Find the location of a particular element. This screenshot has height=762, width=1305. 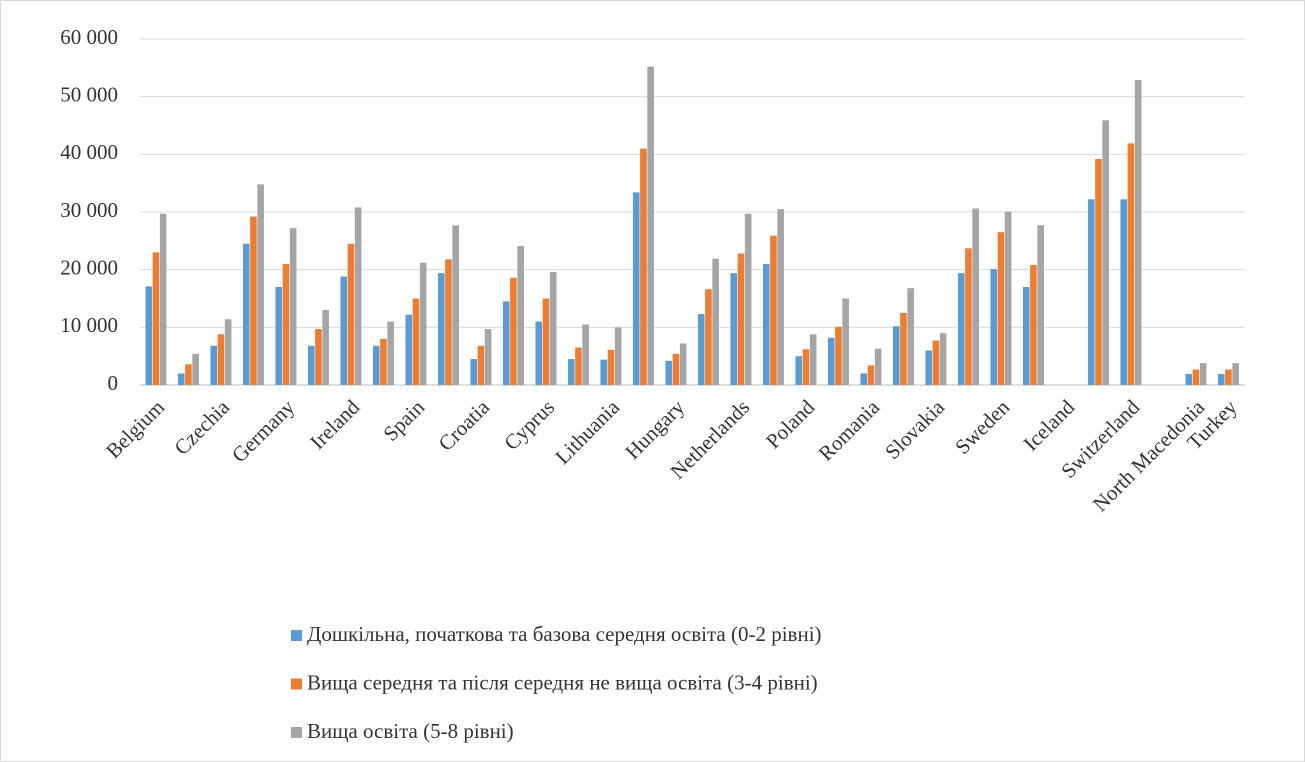

y-tick-label: 0 is located at coordinates (113, 383).